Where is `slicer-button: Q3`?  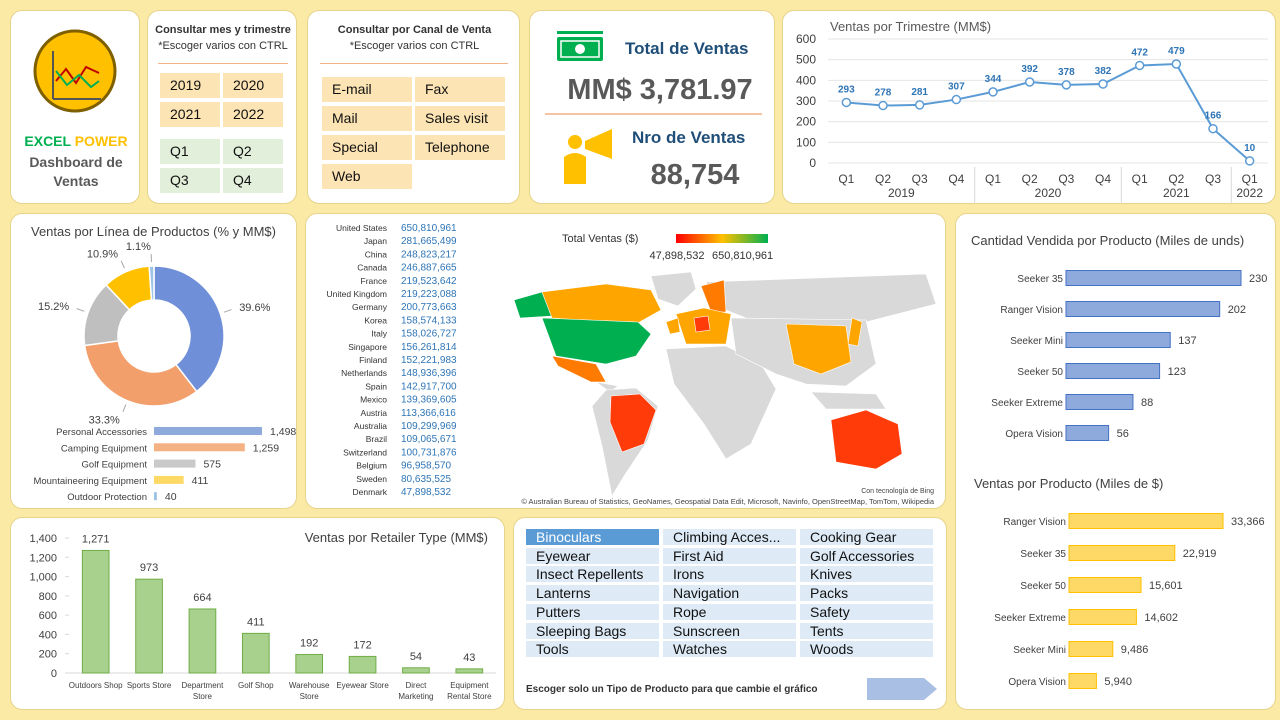 slicer-button: Q3 is located at coordinates (190, 180).